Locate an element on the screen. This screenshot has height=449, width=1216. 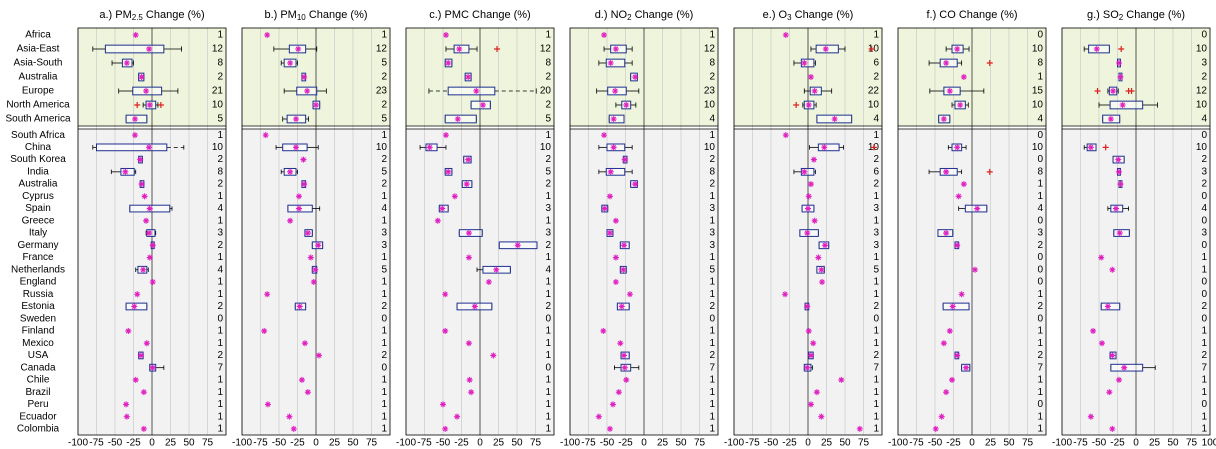
x-tick-label: -50 is located at coordinates (279, 443).